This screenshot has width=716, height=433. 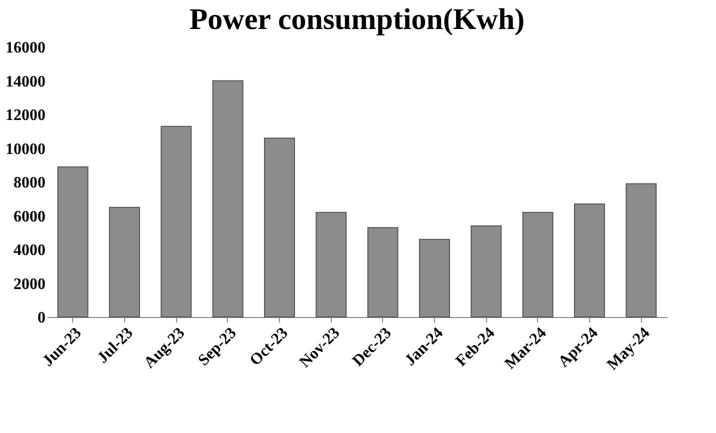 I want to click on y-tick-label: 10000, so click(x=26, y=149).